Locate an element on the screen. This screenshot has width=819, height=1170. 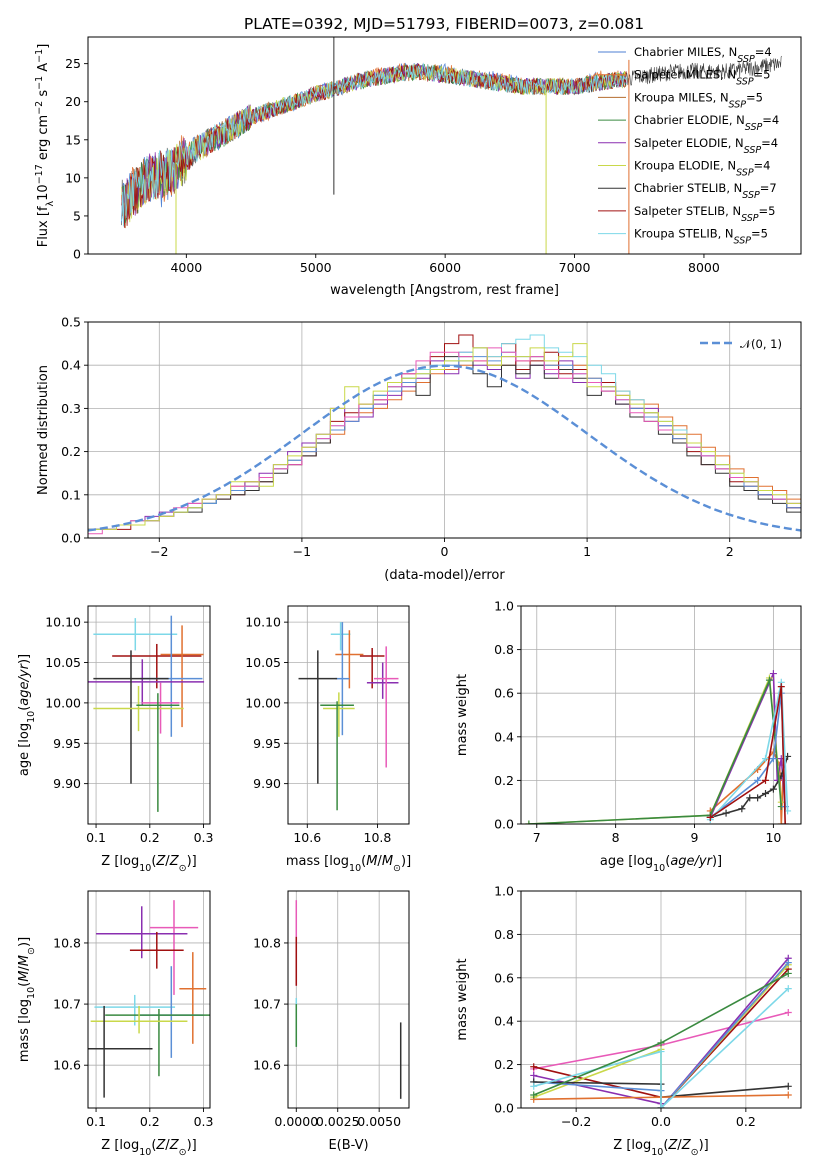
x-tick-label: 6000 is located at coordinates (445, 267).